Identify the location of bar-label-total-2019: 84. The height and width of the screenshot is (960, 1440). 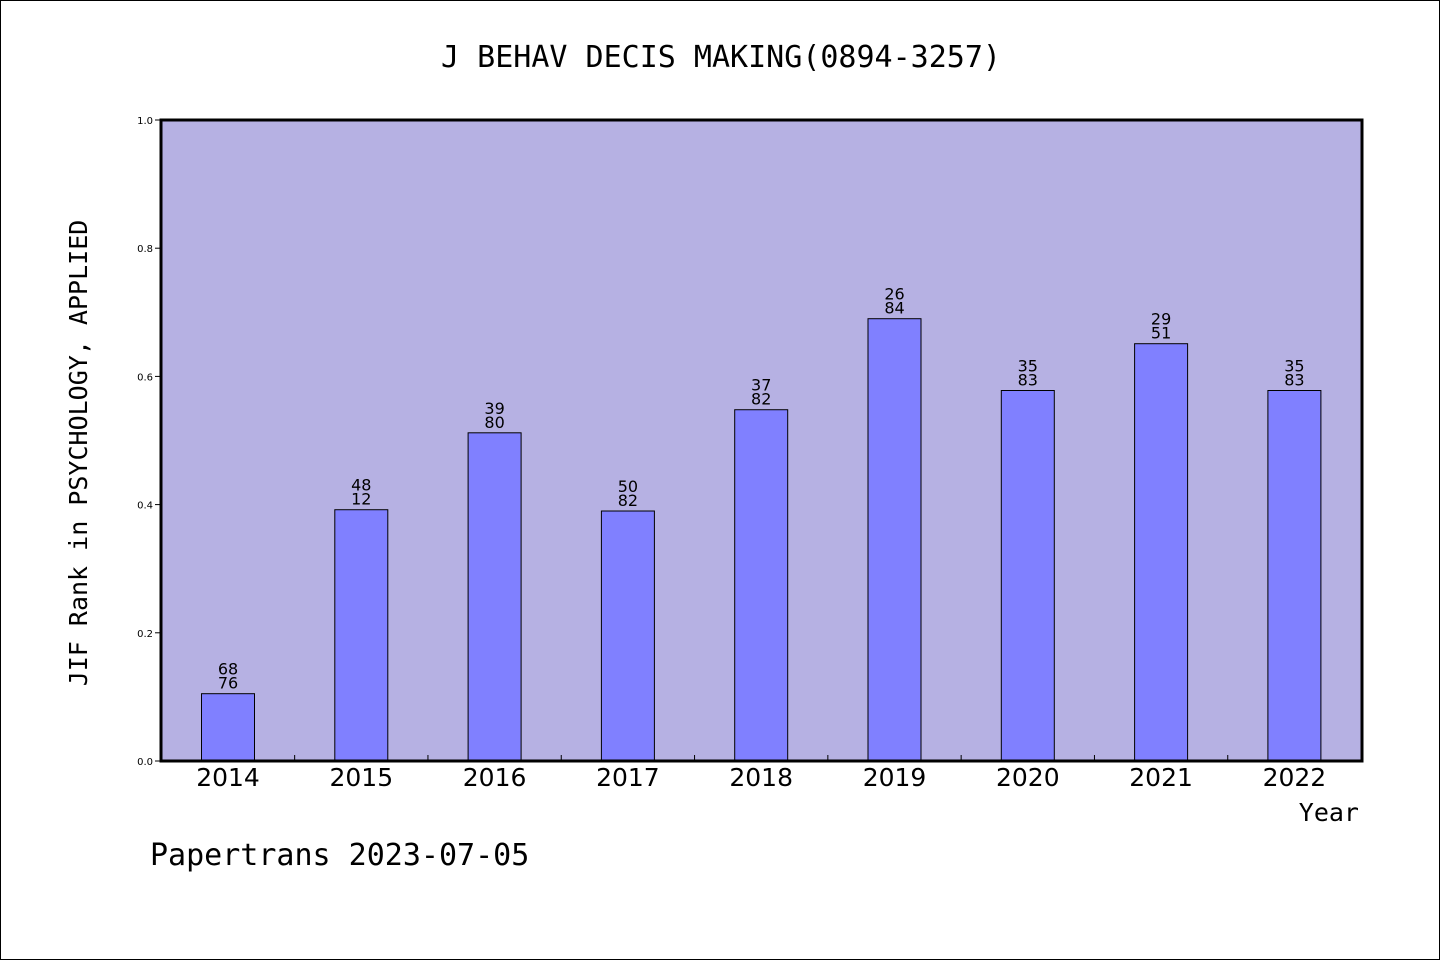
(894, 308).